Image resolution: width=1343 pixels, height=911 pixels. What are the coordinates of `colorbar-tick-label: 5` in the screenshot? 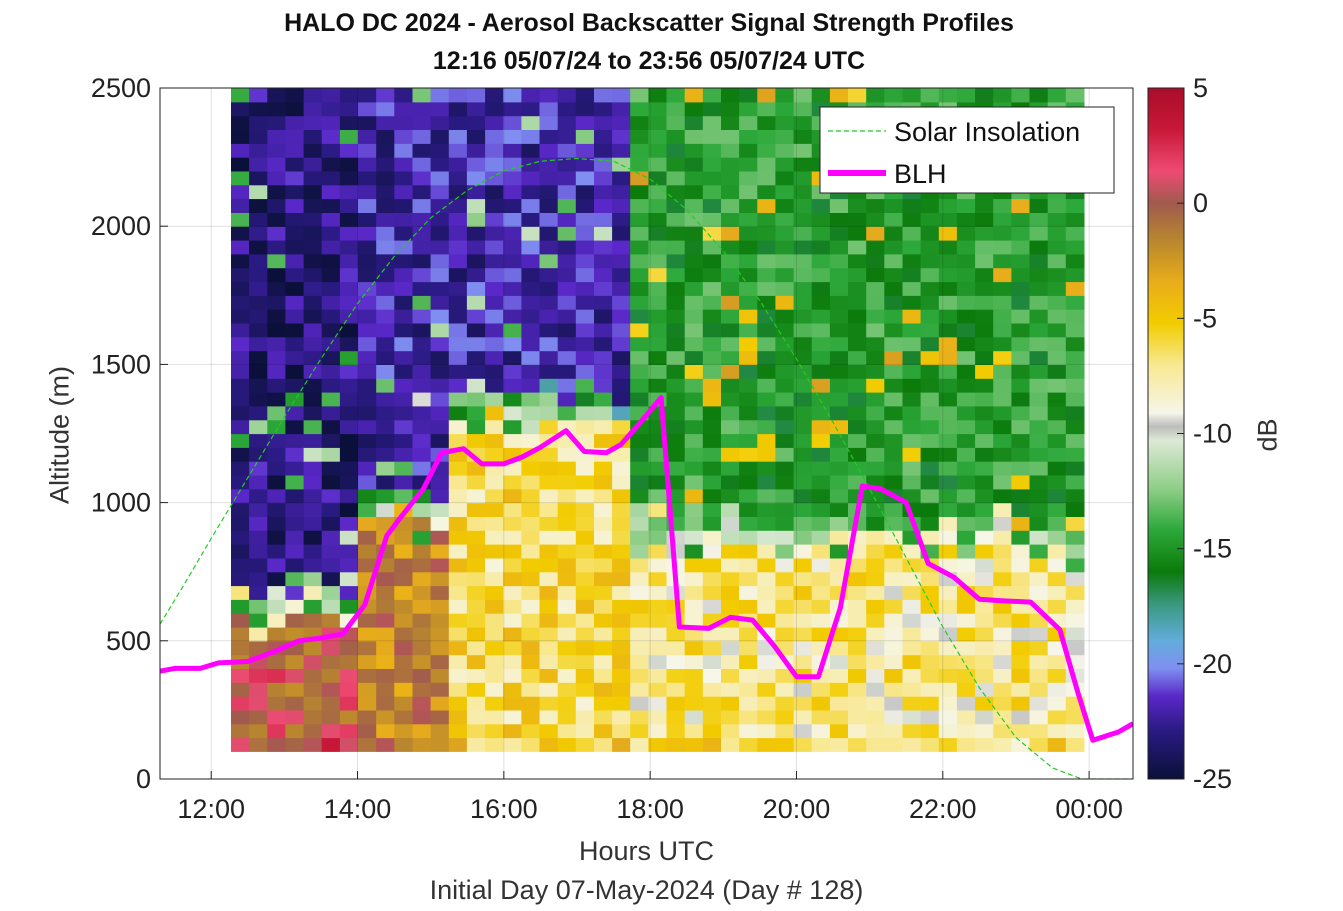 It's located at (1200, 88).